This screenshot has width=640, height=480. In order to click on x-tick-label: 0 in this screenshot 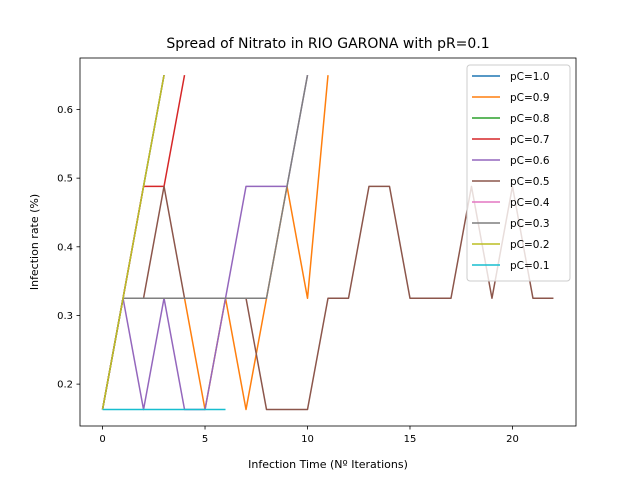, I will do `click(102, 439)`.